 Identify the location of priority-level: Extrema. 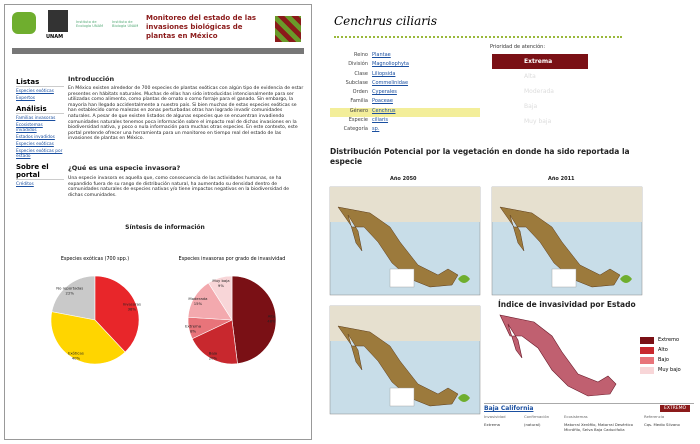
(540, 61).